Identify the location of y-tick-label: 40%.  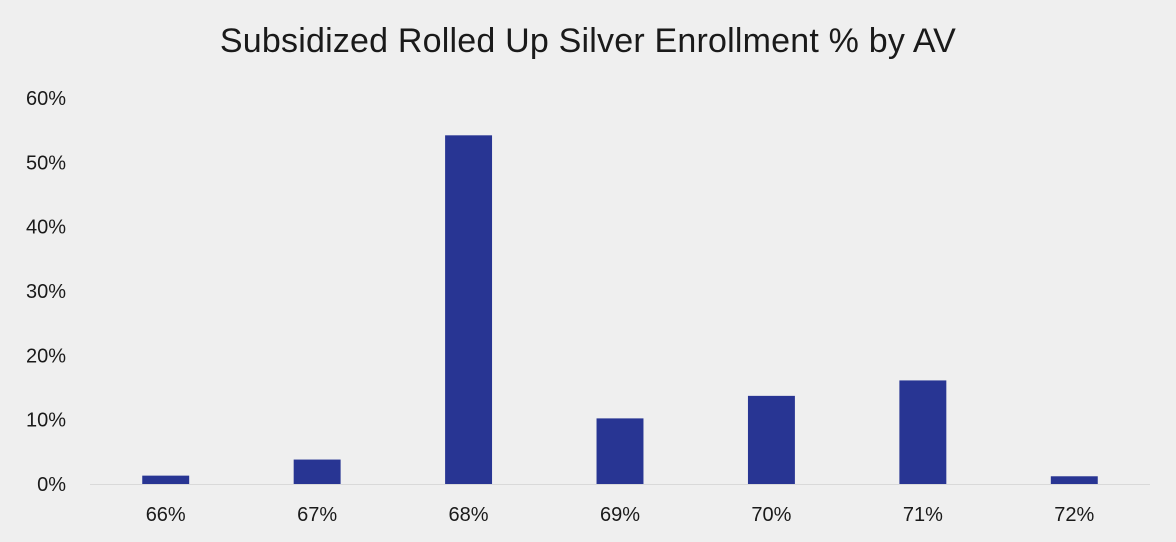
(46, 228).